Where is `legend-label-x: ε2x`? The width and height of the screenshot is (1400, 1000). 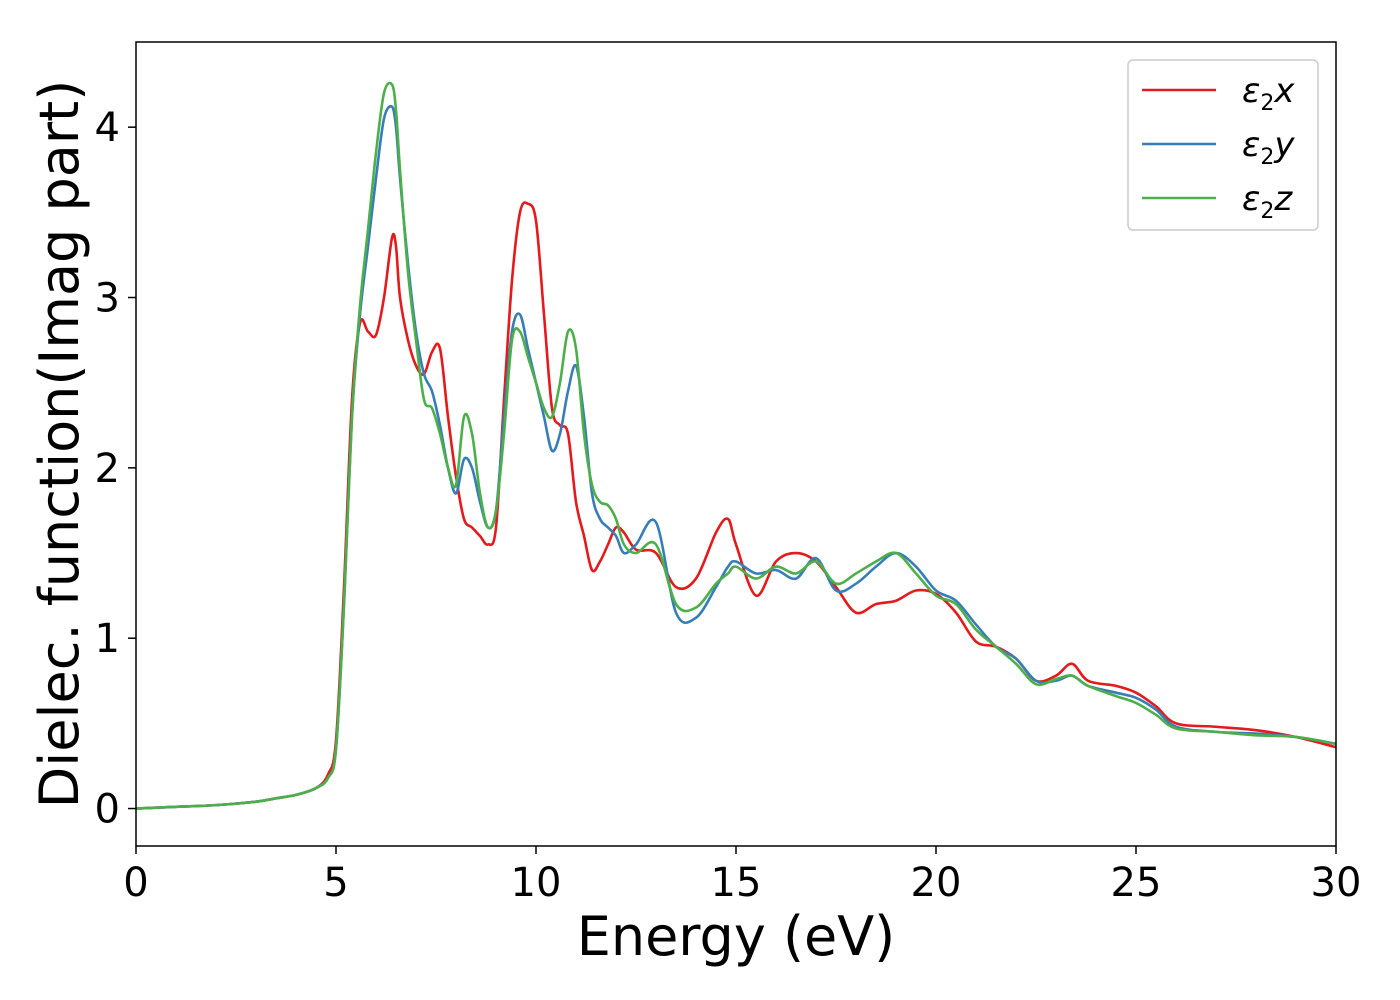
legend-label-x: ε2x is located at coordinates (1268, 93).